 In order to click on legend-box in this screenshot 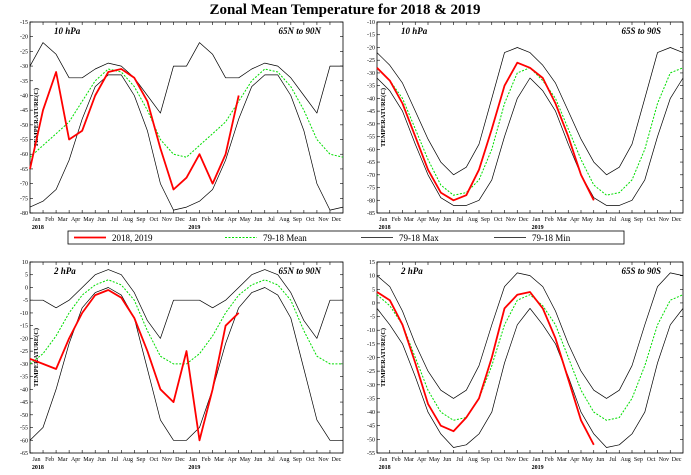, I will do `click(346, 237)`.